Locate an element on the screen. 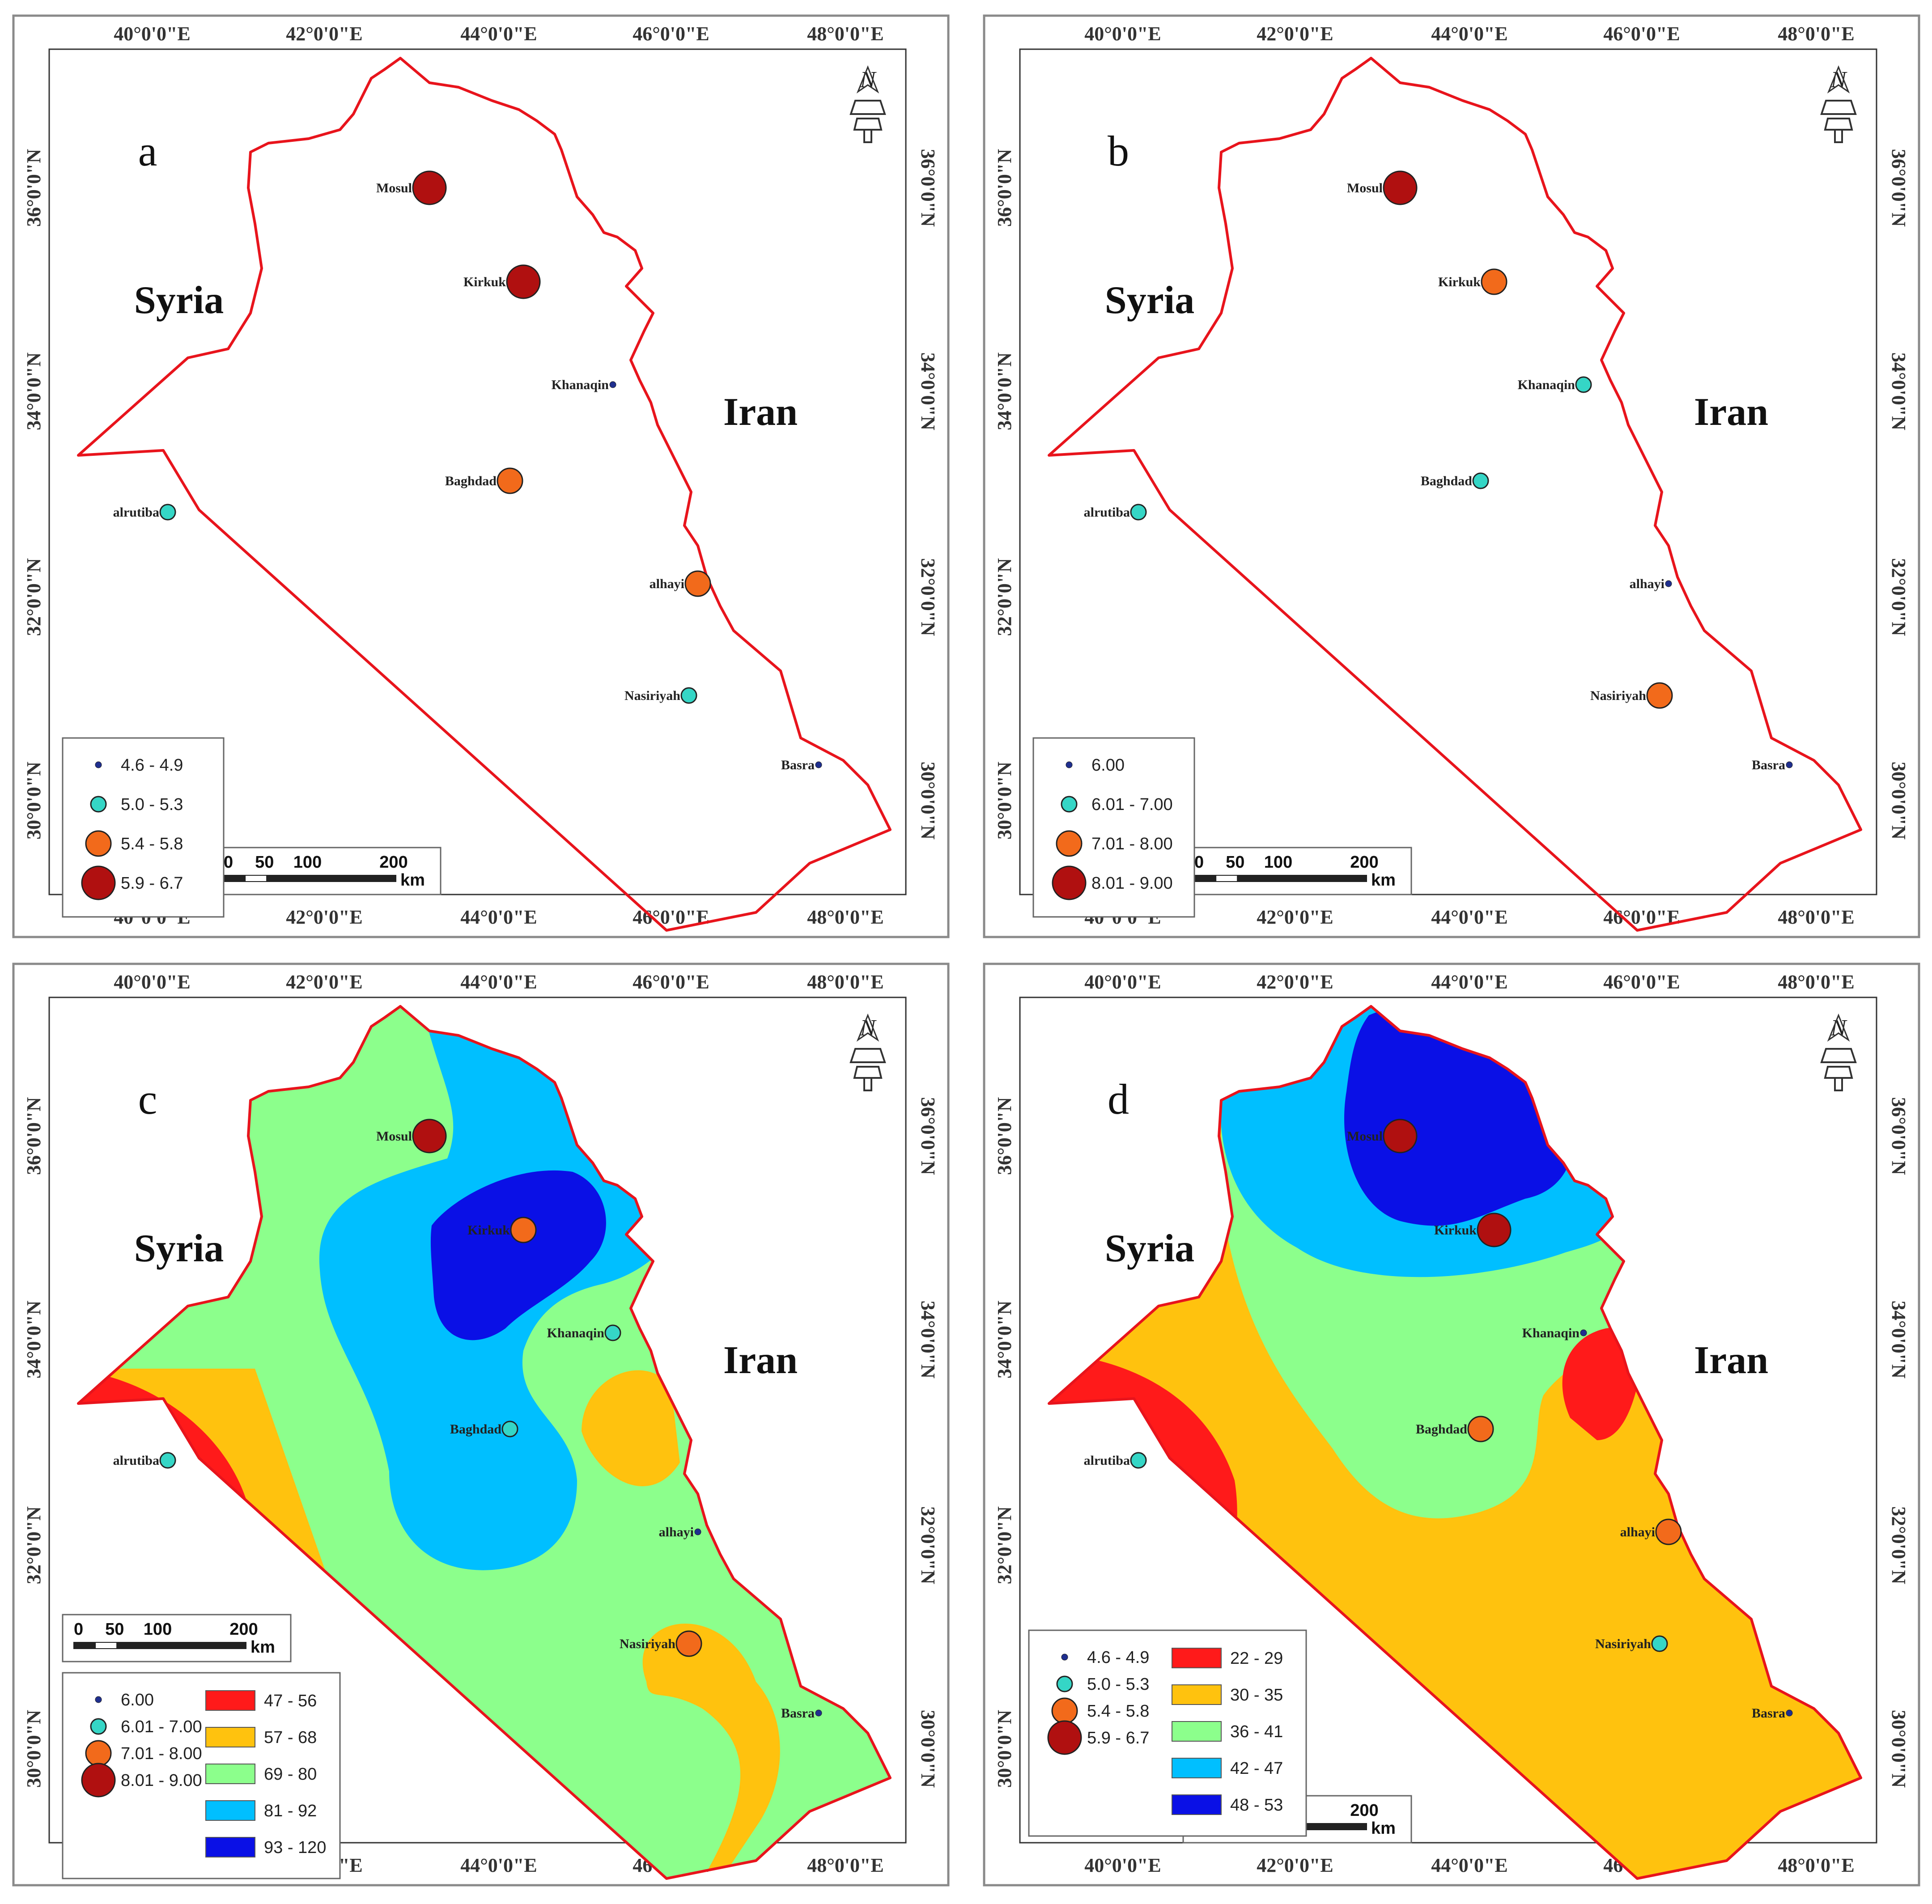  station-label: Mosul is located at coordinates (394, 1136).